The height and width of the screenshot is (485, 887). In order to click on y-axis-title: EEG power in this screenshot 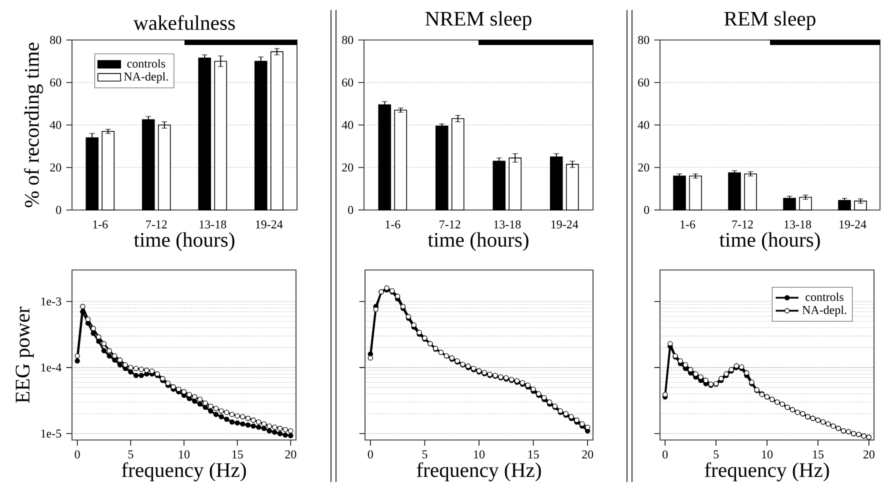, I will do `click(25, 354)`.